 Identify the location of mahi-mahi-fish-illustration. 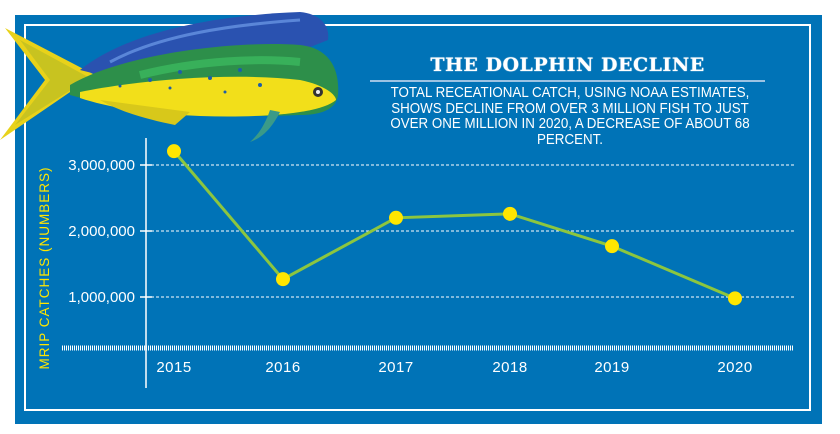
(169, 77).